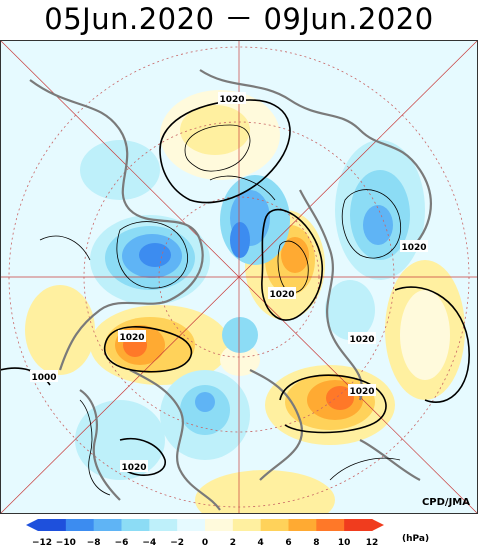 This screenshot has width=478, height=553. Describe the element at coordinates (344, 543) in the screenshot. I see `colorbar-tick-label: 10` at that location.